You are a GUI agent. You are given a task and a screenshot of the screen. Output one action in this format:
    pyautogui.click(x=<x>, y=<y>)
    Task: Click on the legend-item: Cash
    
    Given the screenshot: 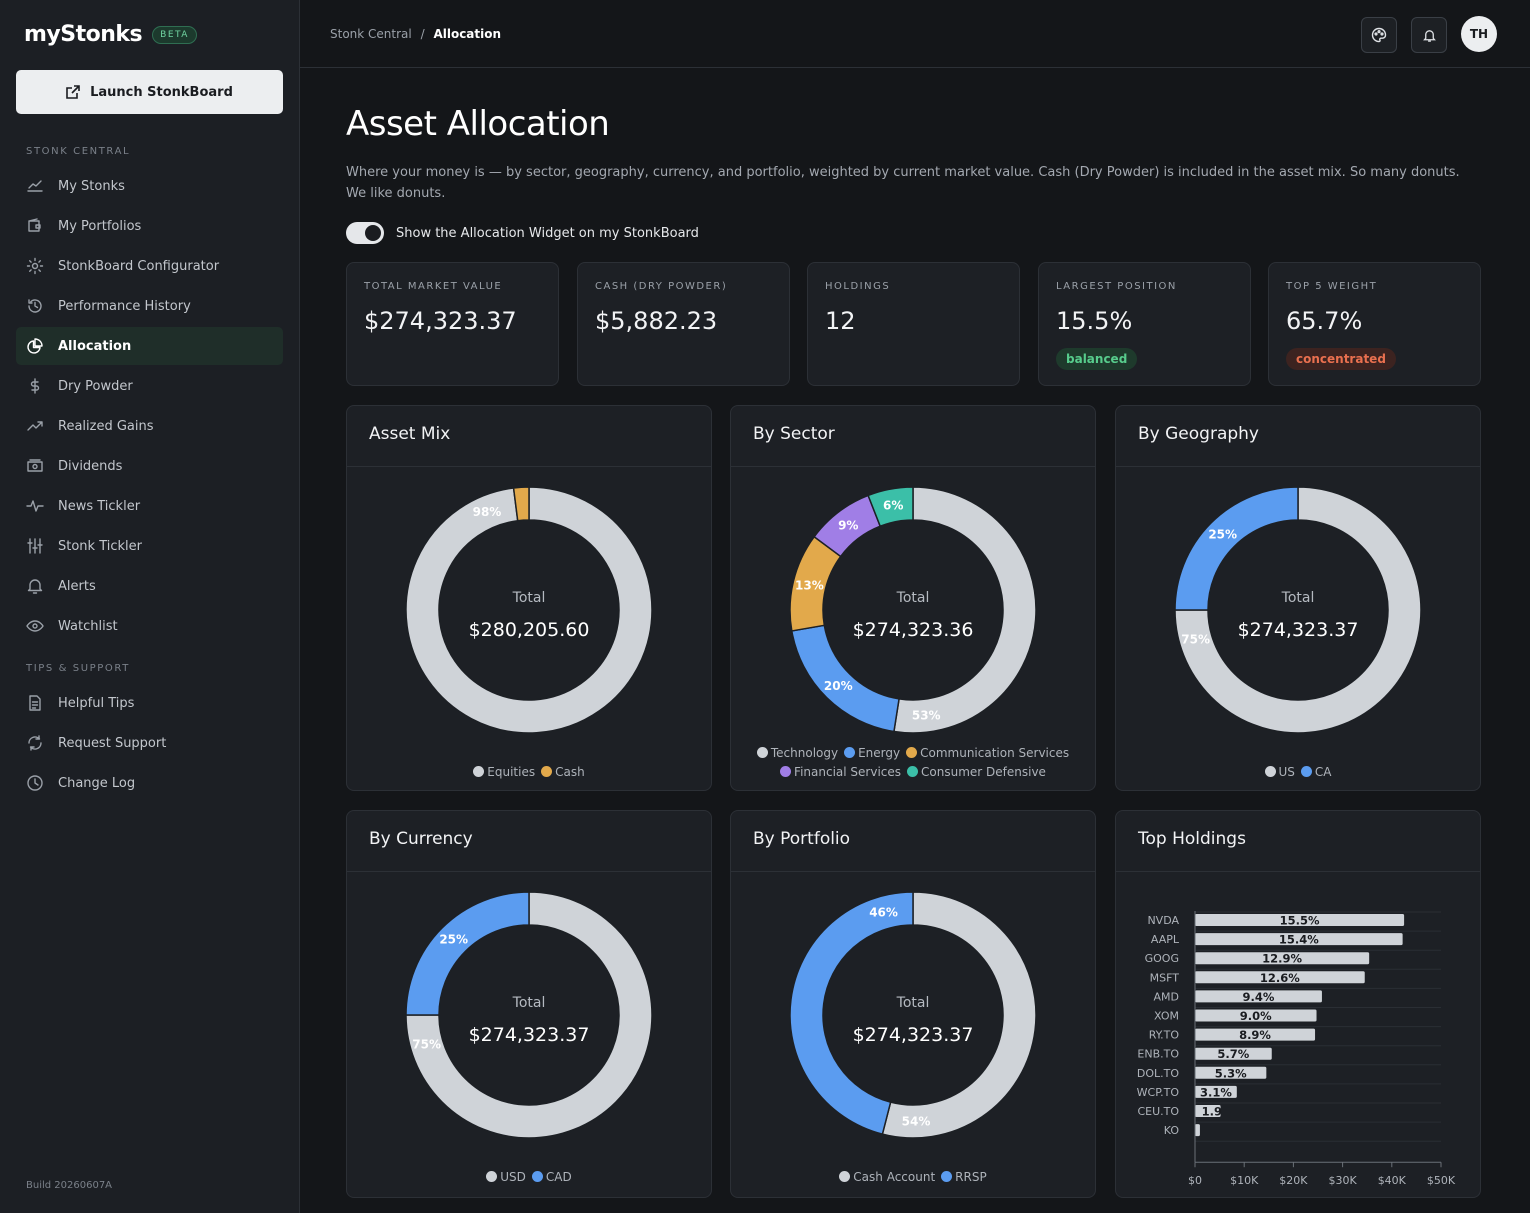 What is the action you would take?
    pyautogui.click(x=563, y=772)
    